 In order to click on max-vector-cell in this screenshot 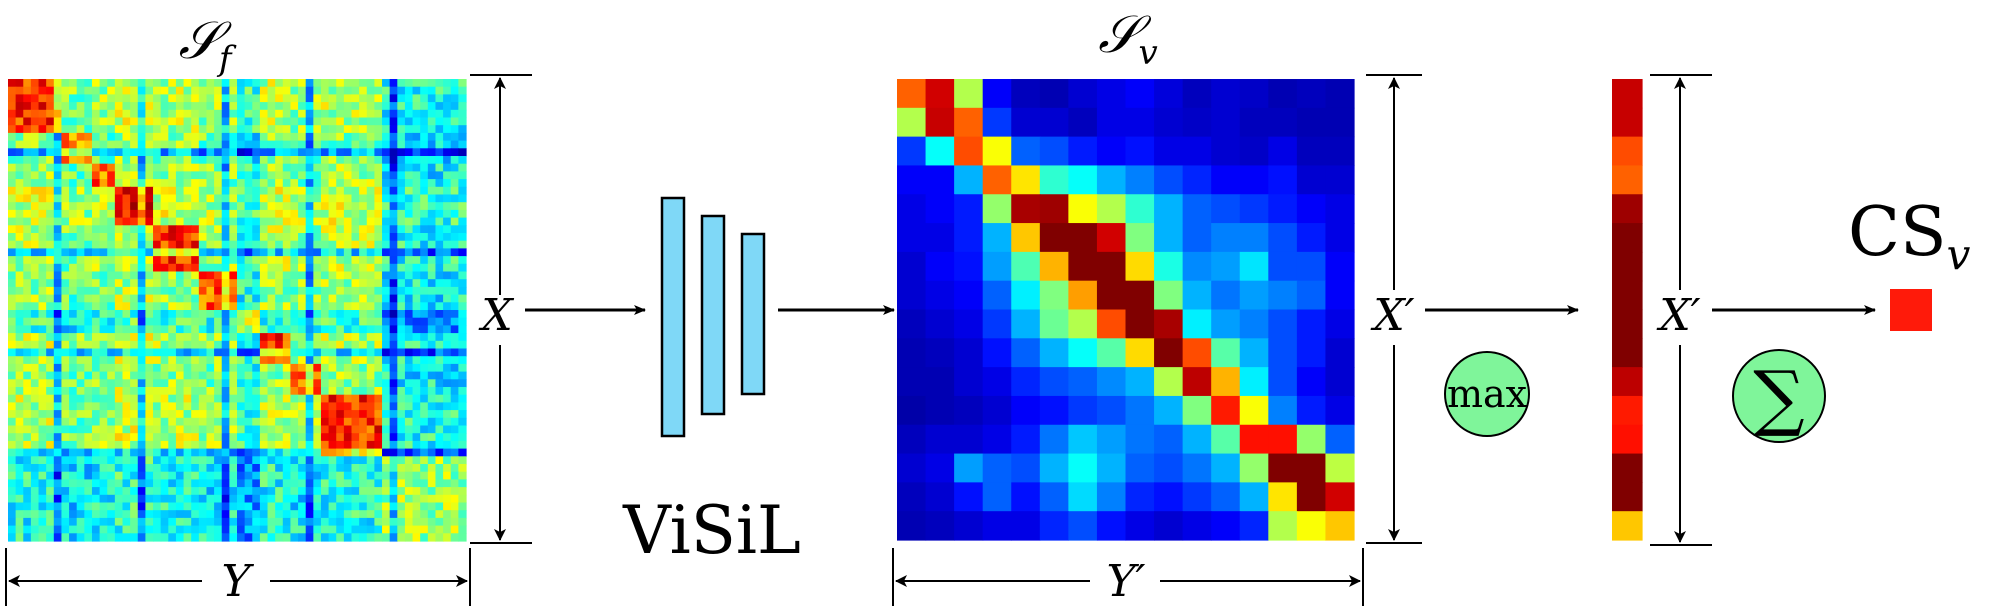, I will do `click(1627, 122)`.